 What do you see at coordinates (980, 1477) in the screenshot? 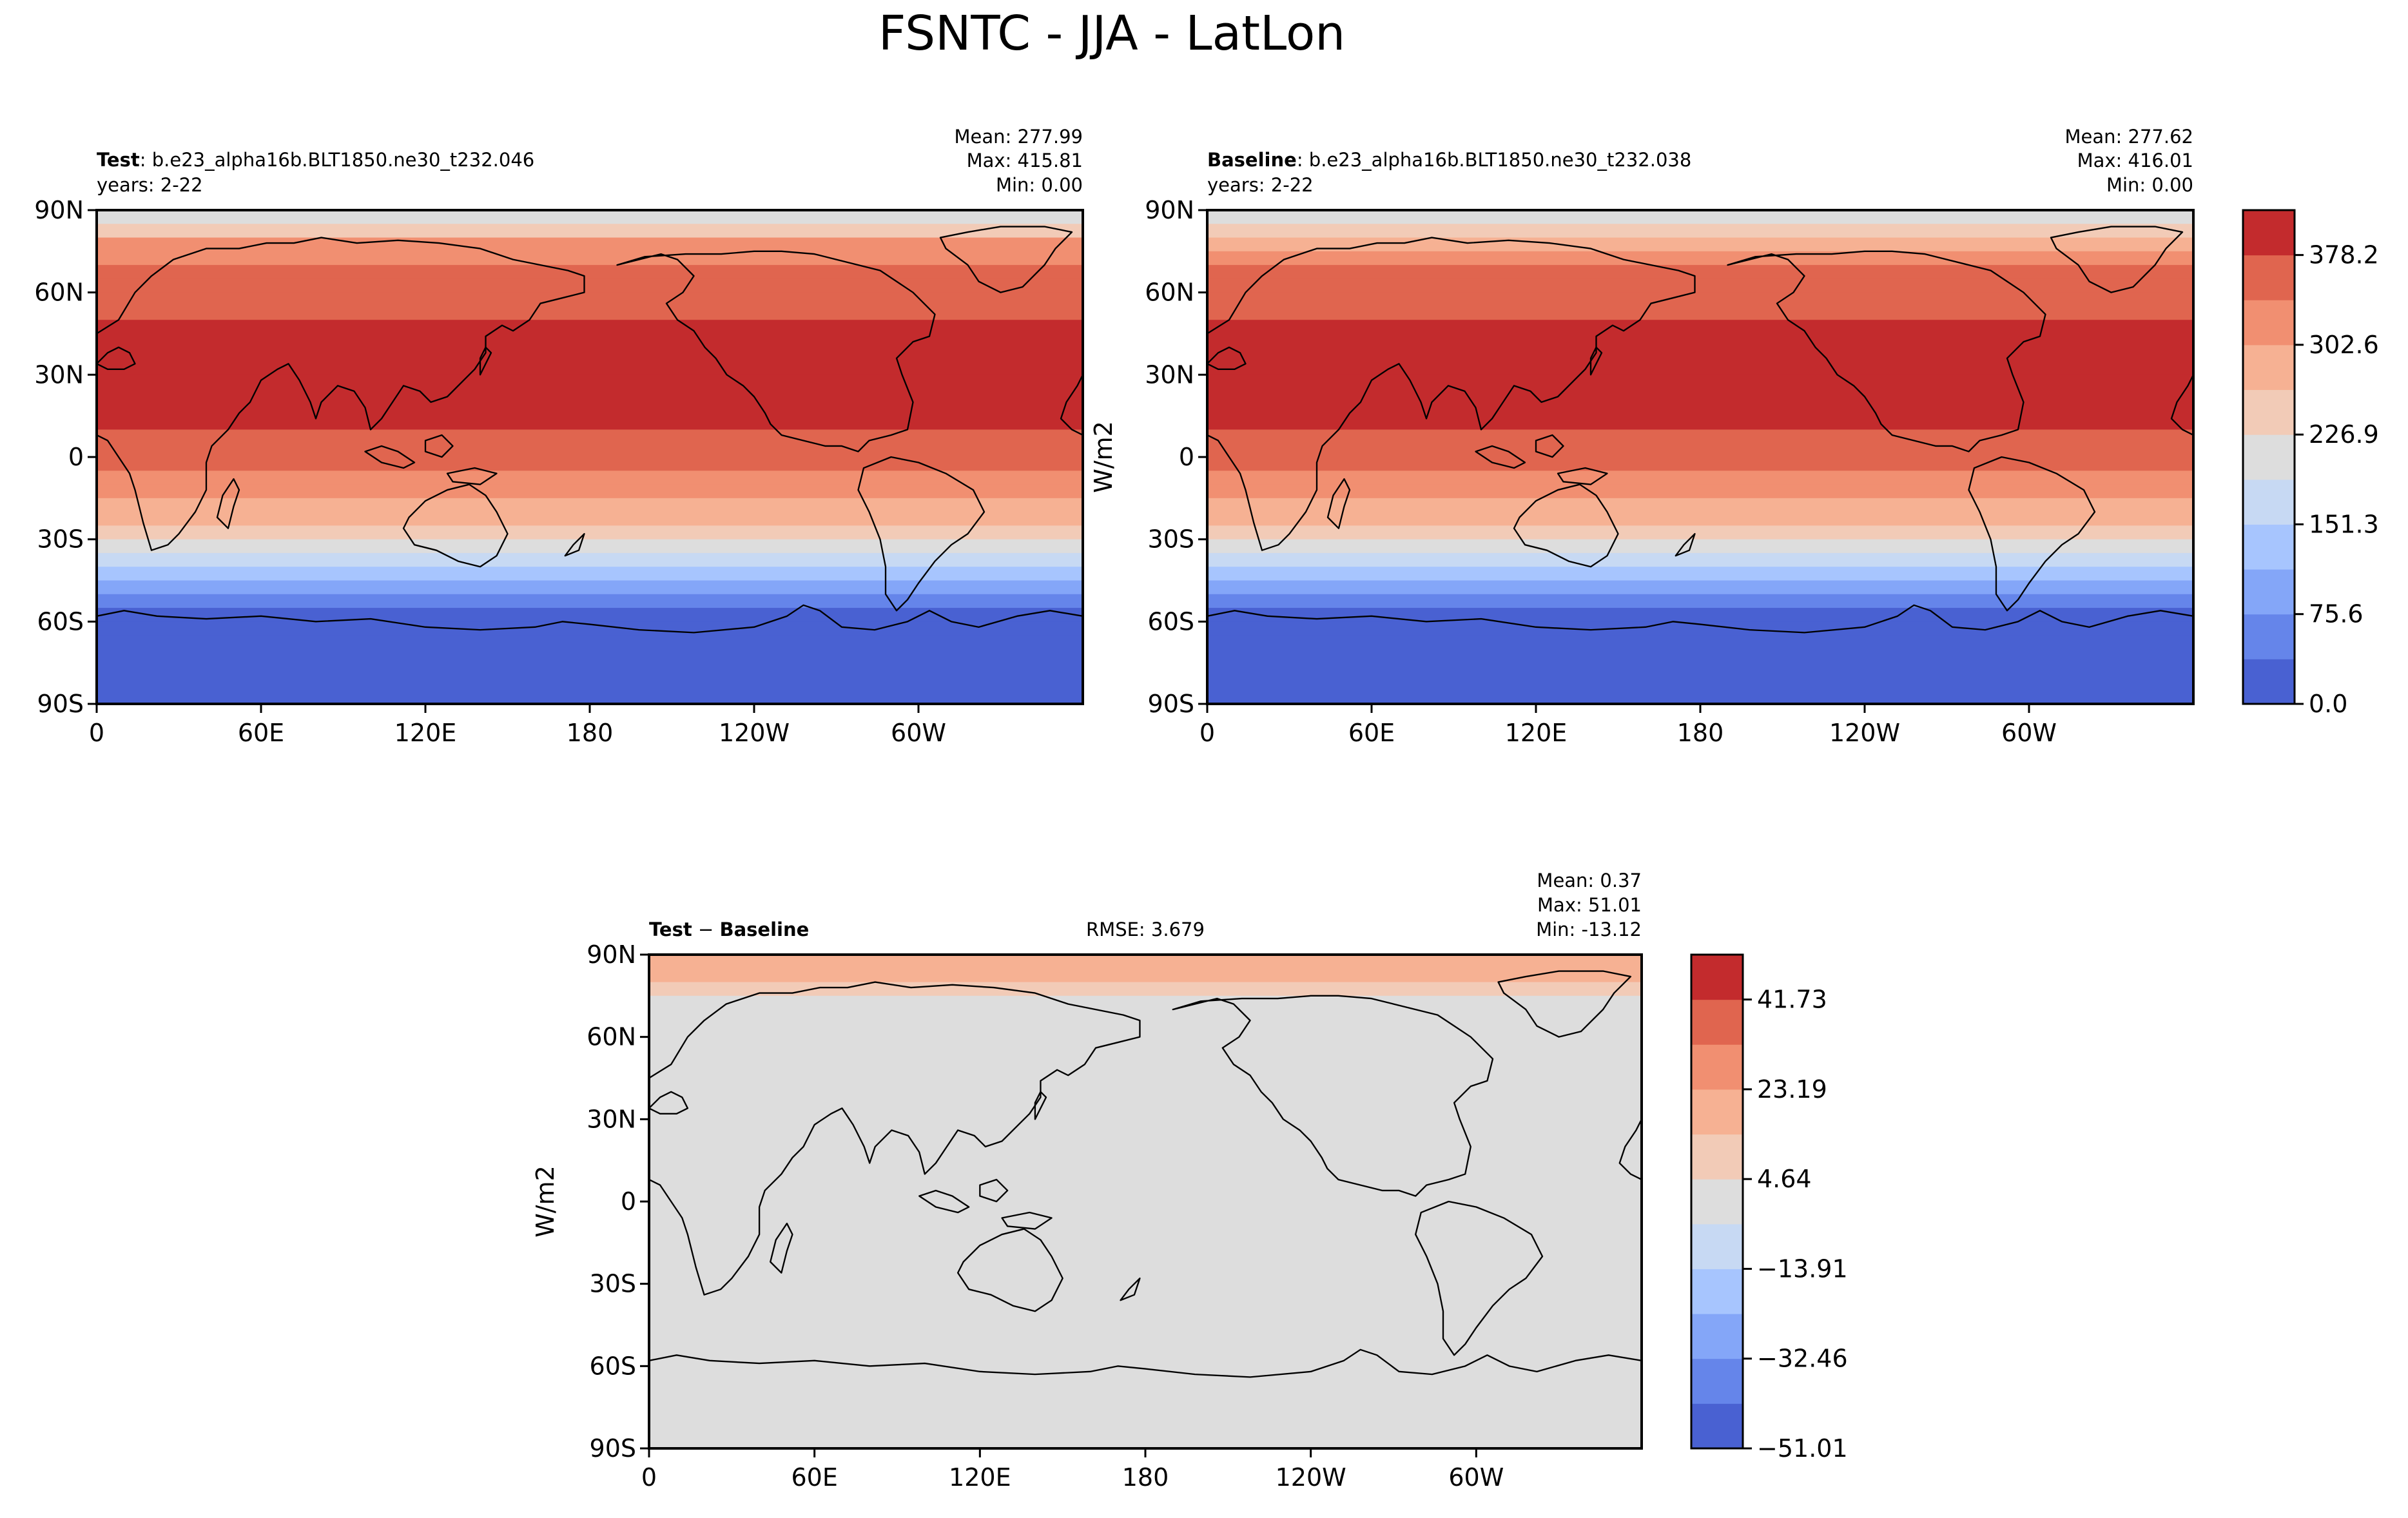
I see `diff-xtick-label: 120E` at bounding box center [980, 1477].